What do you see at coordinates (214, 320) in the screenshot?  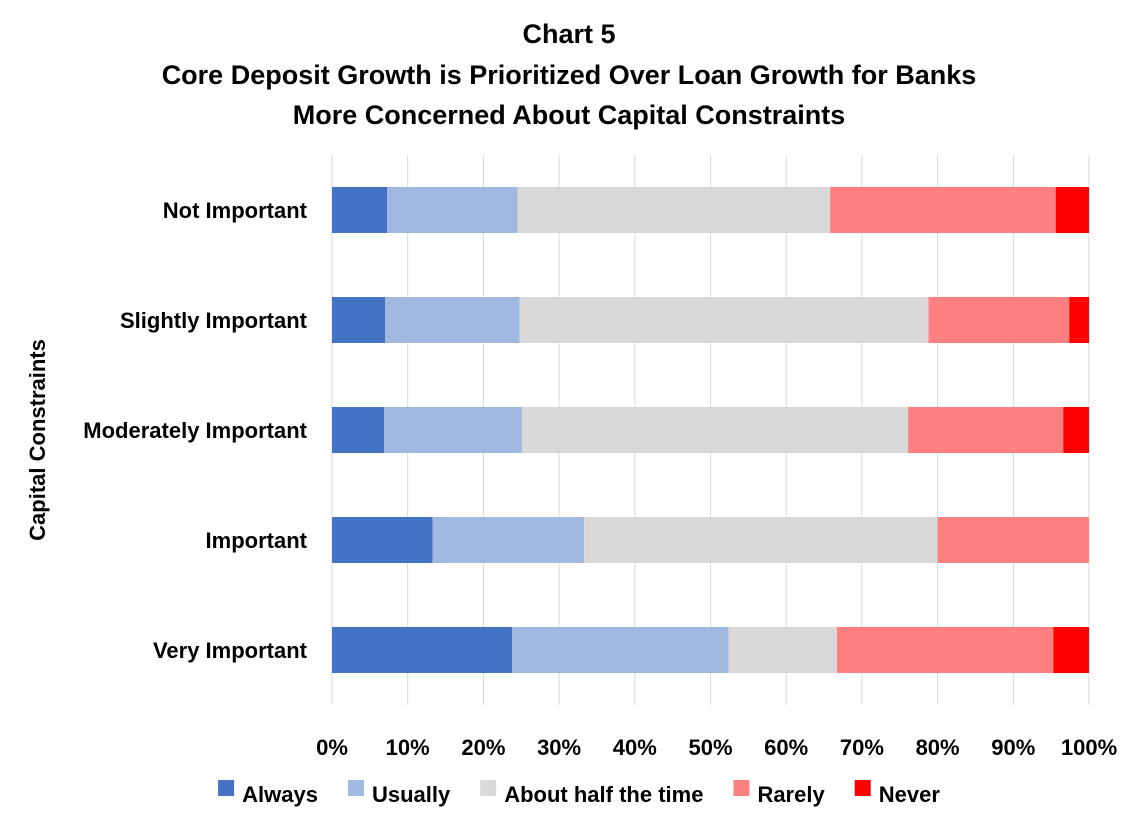 I see `category-label: Slightly Important` at bounding box center [214, 320].